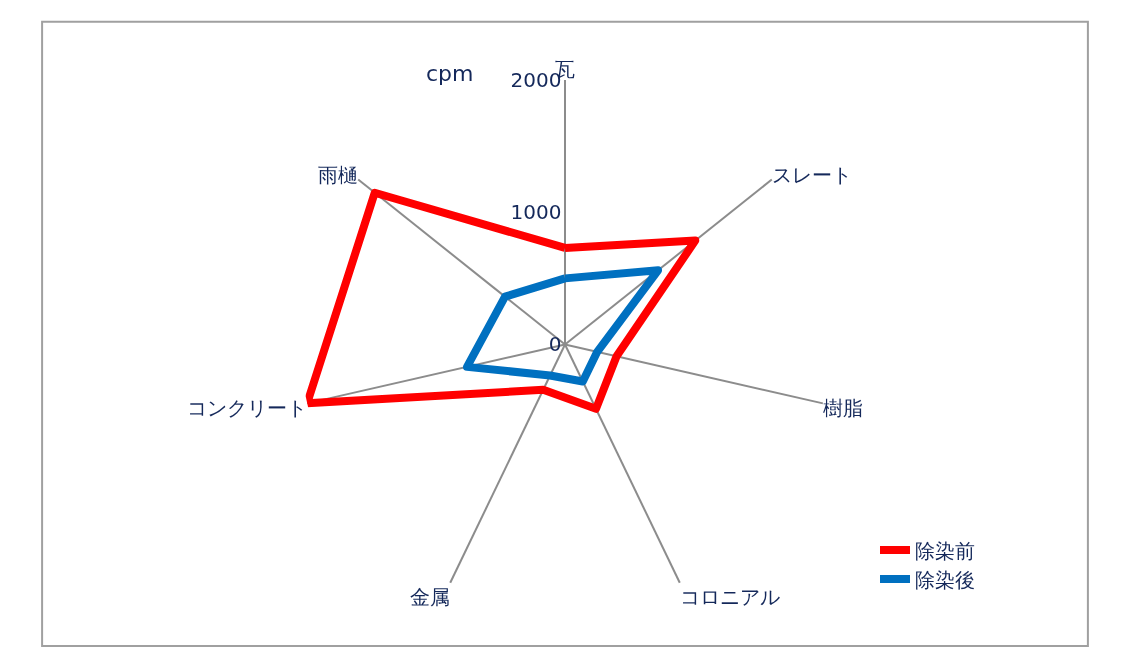 This screenshot has height=659, width=1130. Describe the element at coordinates (843, 407) in the screenshot. I see `spoke-label: 樹脂` at that location.